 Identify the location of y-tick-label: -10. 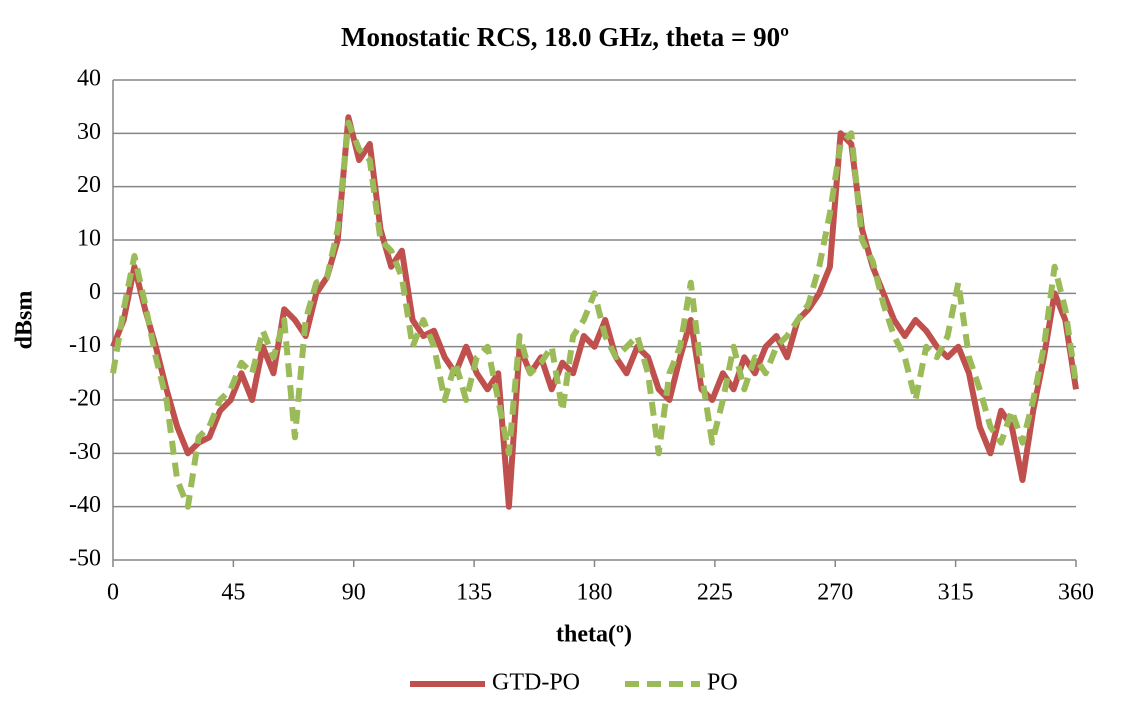
(85, 345).